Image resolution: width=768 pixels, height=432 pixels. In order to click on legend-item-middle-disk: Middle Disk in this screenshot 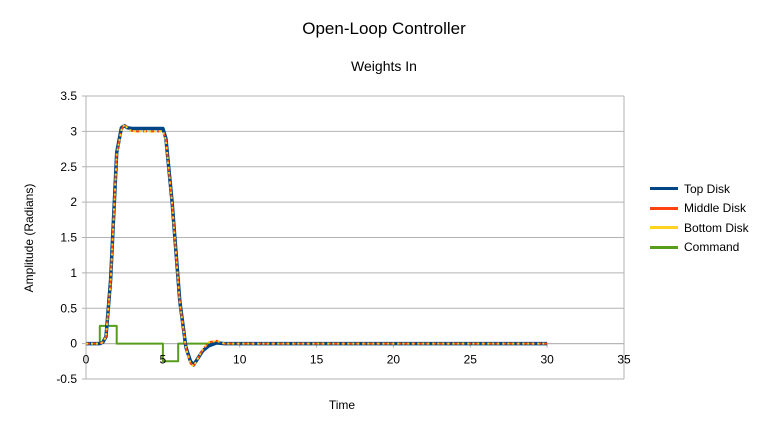, I will do `click(699, 209)`.